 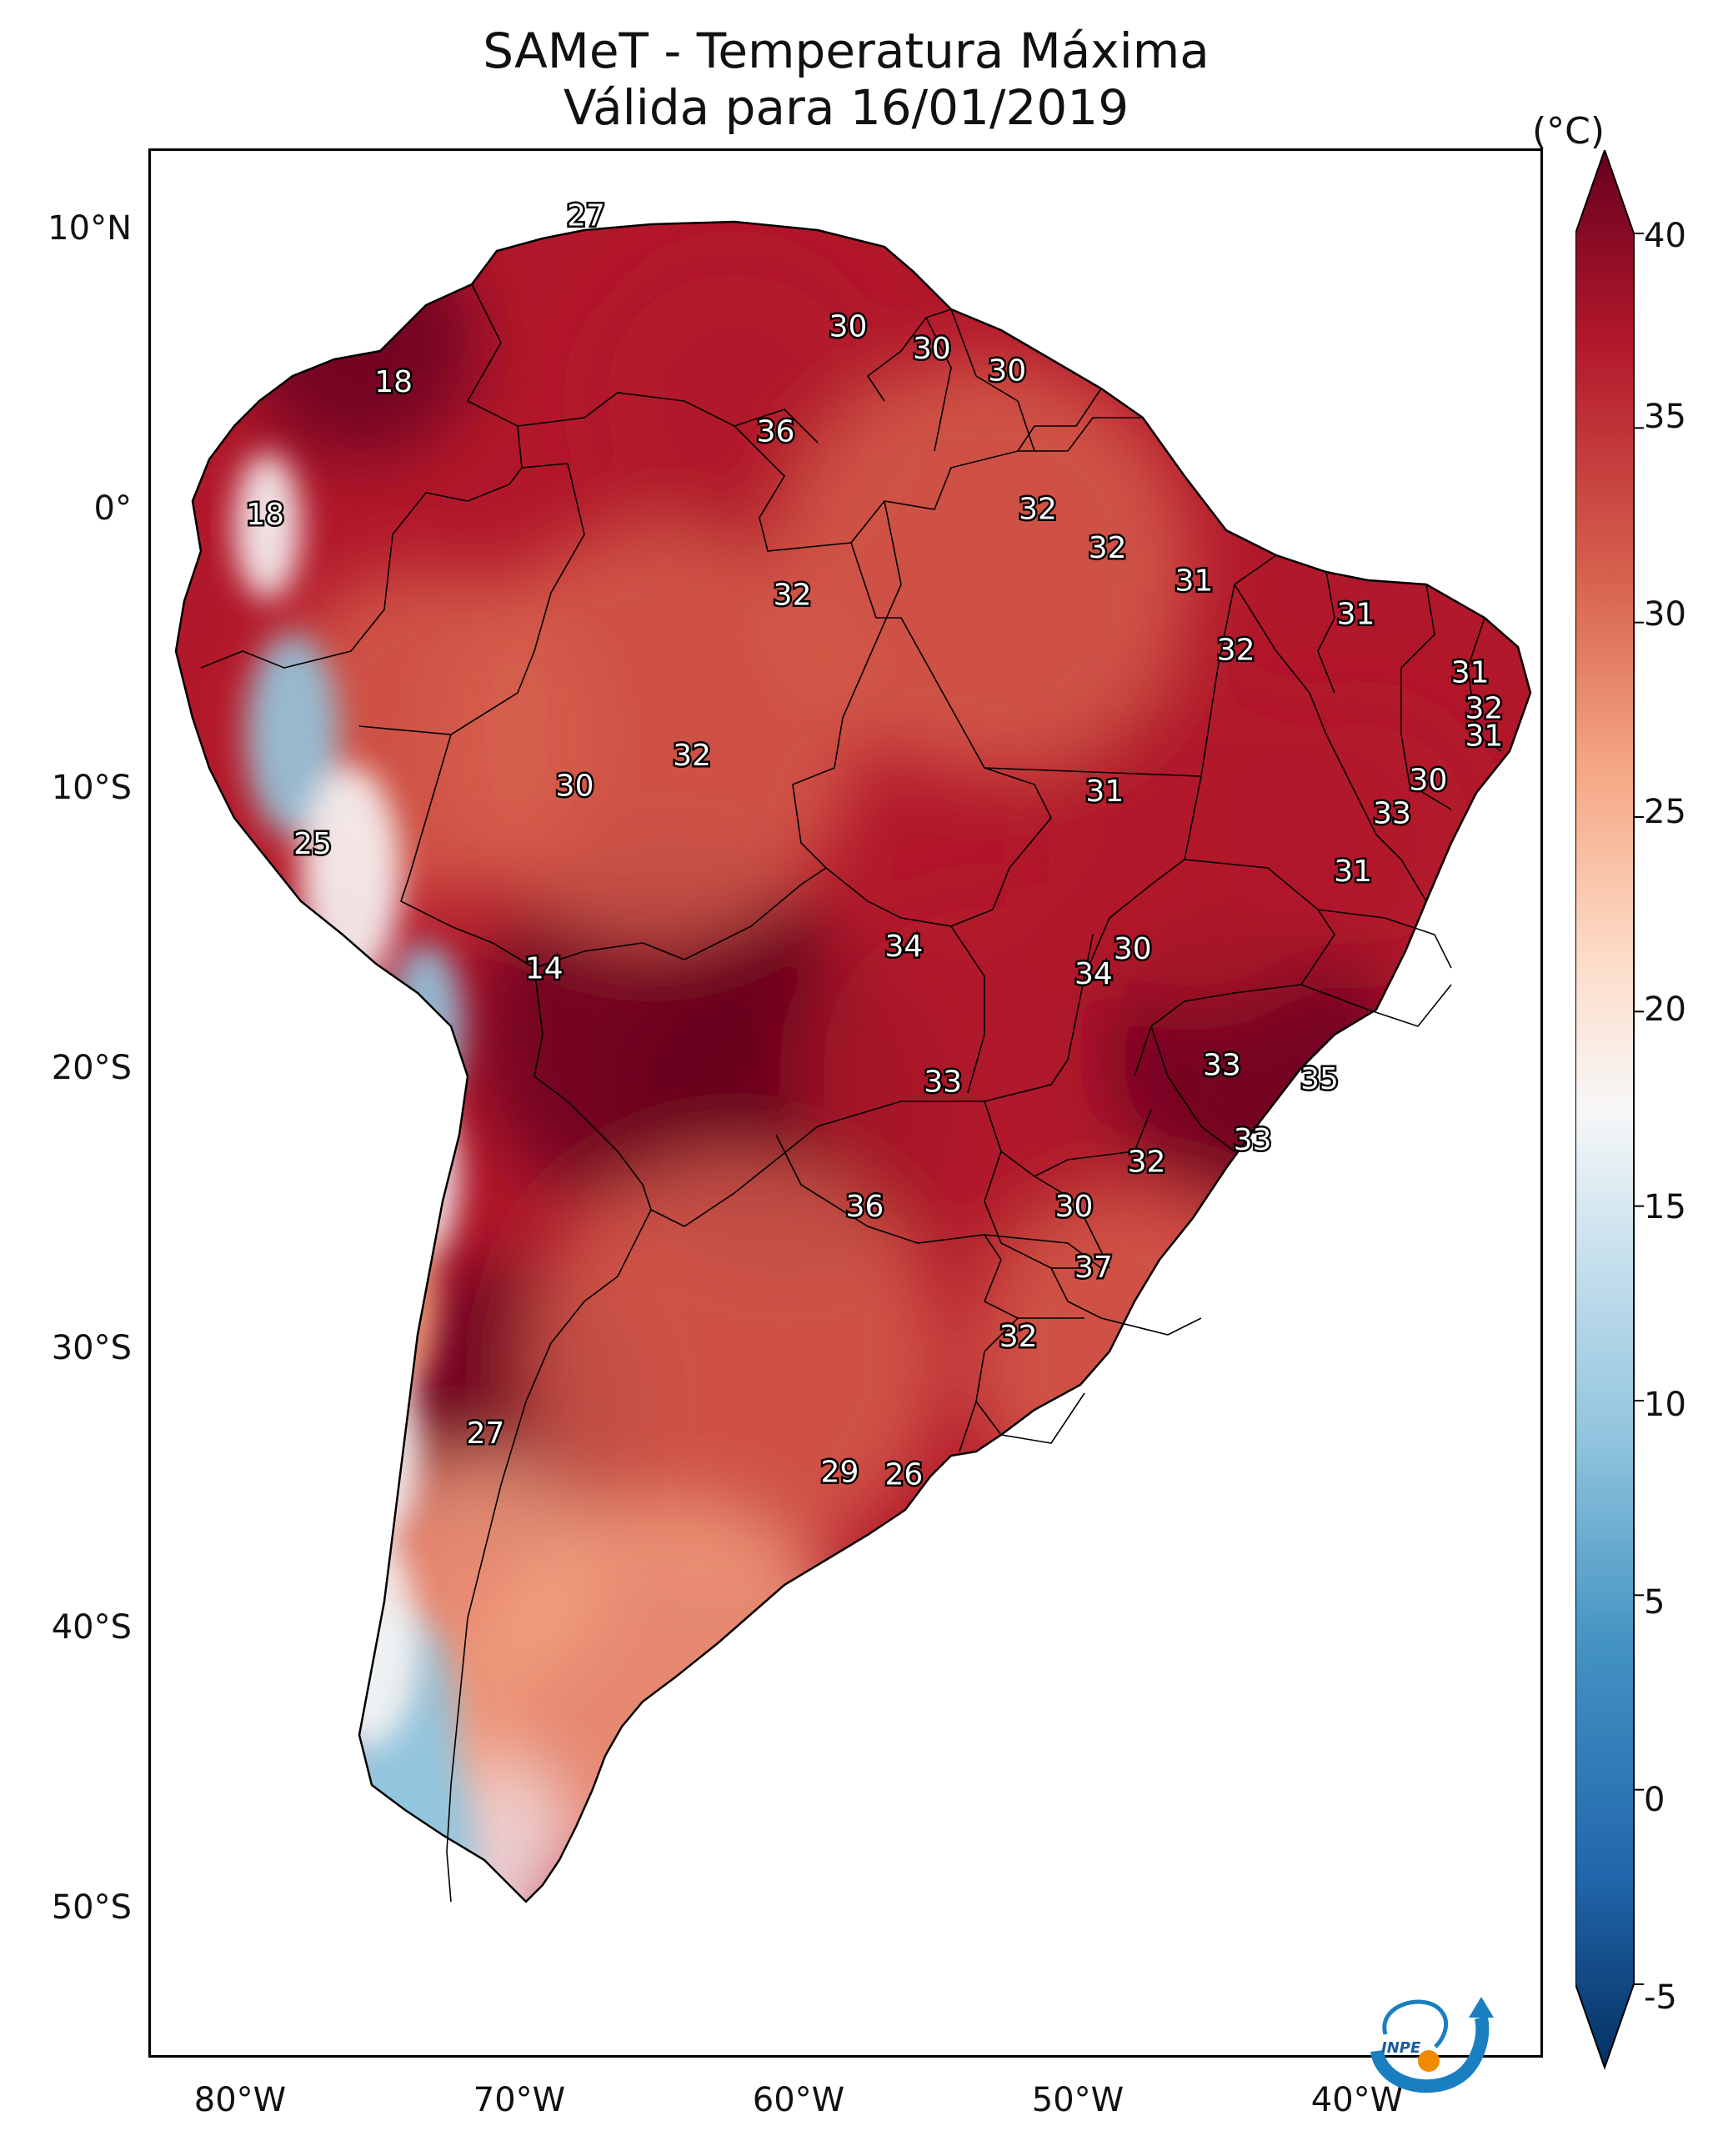 What do you see at coordinates (1432, 2045) in the screenshot?
I see `inpe-logo: INPE` at bounding box center [1432, 2045].